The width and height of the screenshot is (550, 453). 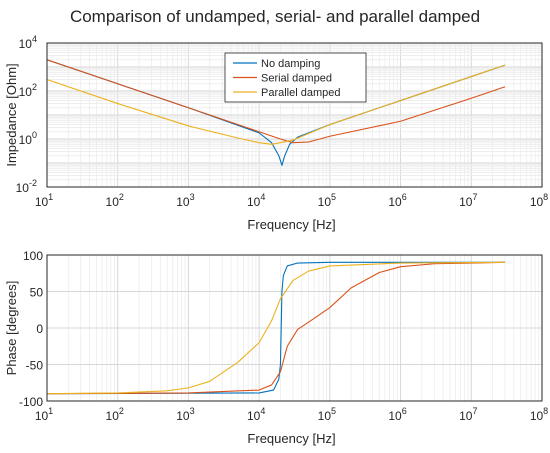 I want to click on impedance-x-tick-label: 10⁶, so click(x=397, y=200).